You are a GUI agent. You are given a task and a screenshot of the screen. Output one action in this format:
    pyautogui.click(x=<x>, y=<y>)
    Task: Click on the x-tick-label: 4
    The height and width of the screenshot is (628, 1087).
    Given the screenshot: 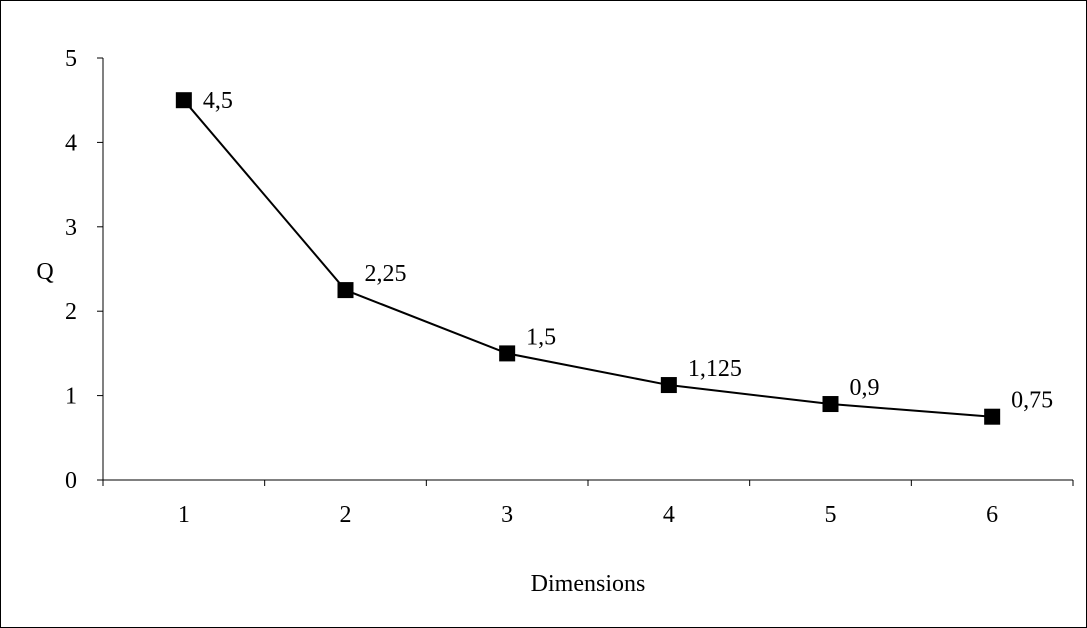 What is the action you would take?
    pyautogui.click(x=669, y=515)
    